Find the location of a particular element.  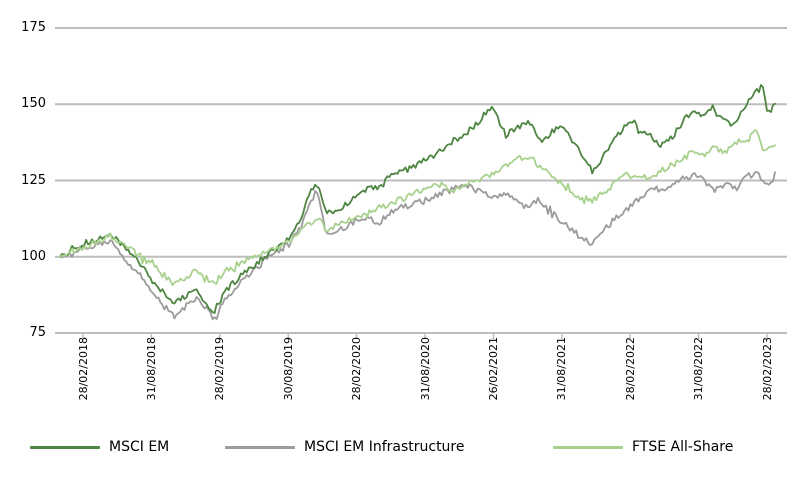

y-axis-tick-label: 175 is located at coordinates (33, 27).